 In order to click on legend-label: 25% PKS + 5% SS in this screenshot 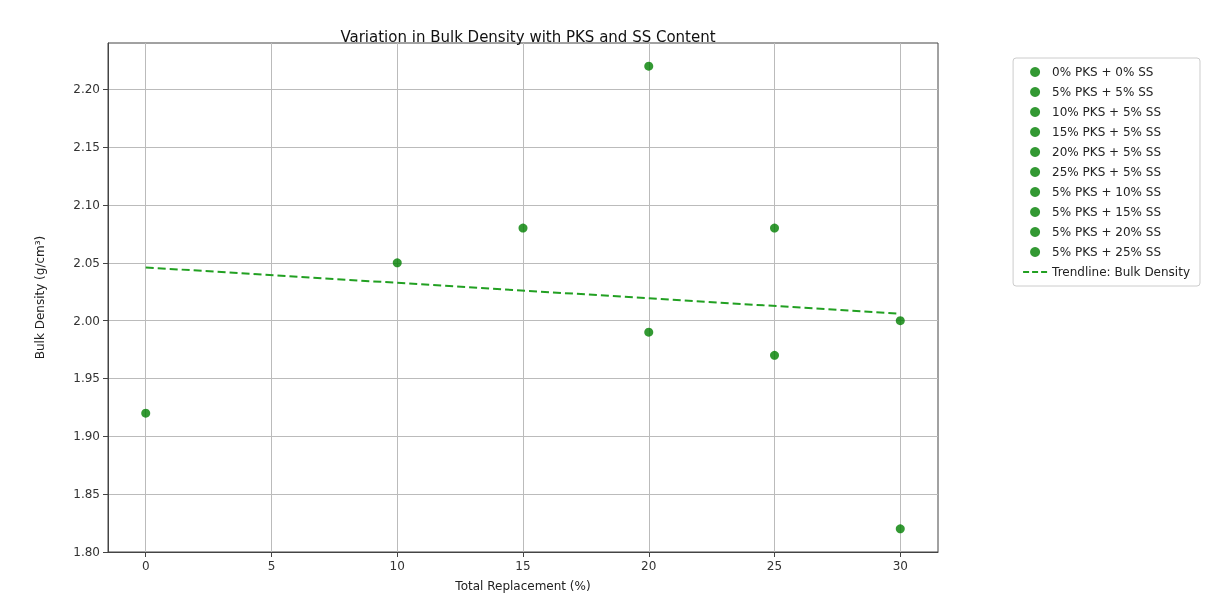, I will do `click(1107, 172)`.